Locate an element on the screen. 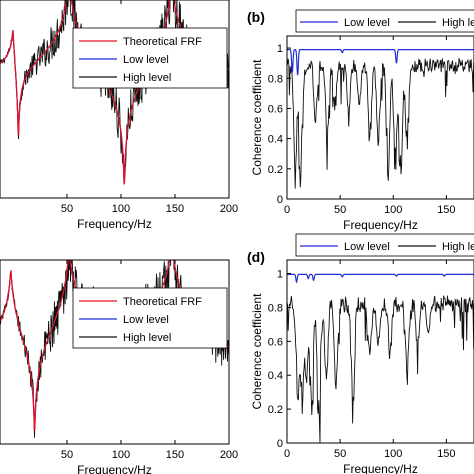  legend-box-d is located at coordinates (384, 245).